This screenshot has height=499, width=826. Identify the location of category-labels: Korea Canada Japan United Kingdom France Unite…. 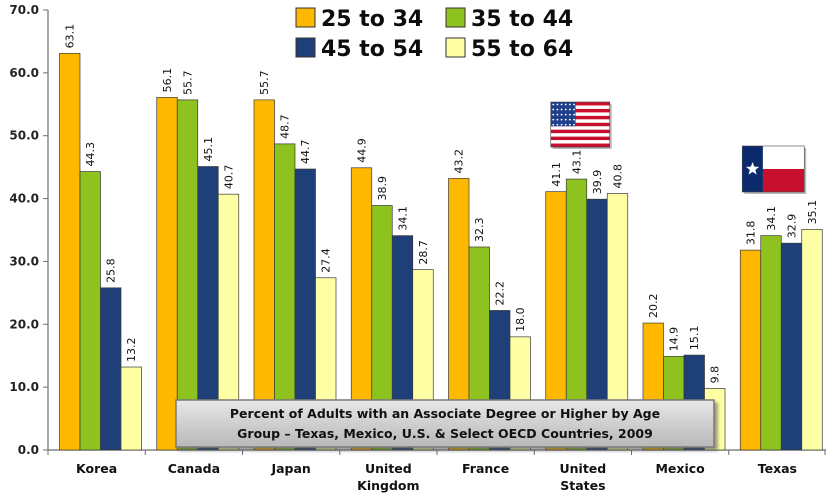
(436, 477).